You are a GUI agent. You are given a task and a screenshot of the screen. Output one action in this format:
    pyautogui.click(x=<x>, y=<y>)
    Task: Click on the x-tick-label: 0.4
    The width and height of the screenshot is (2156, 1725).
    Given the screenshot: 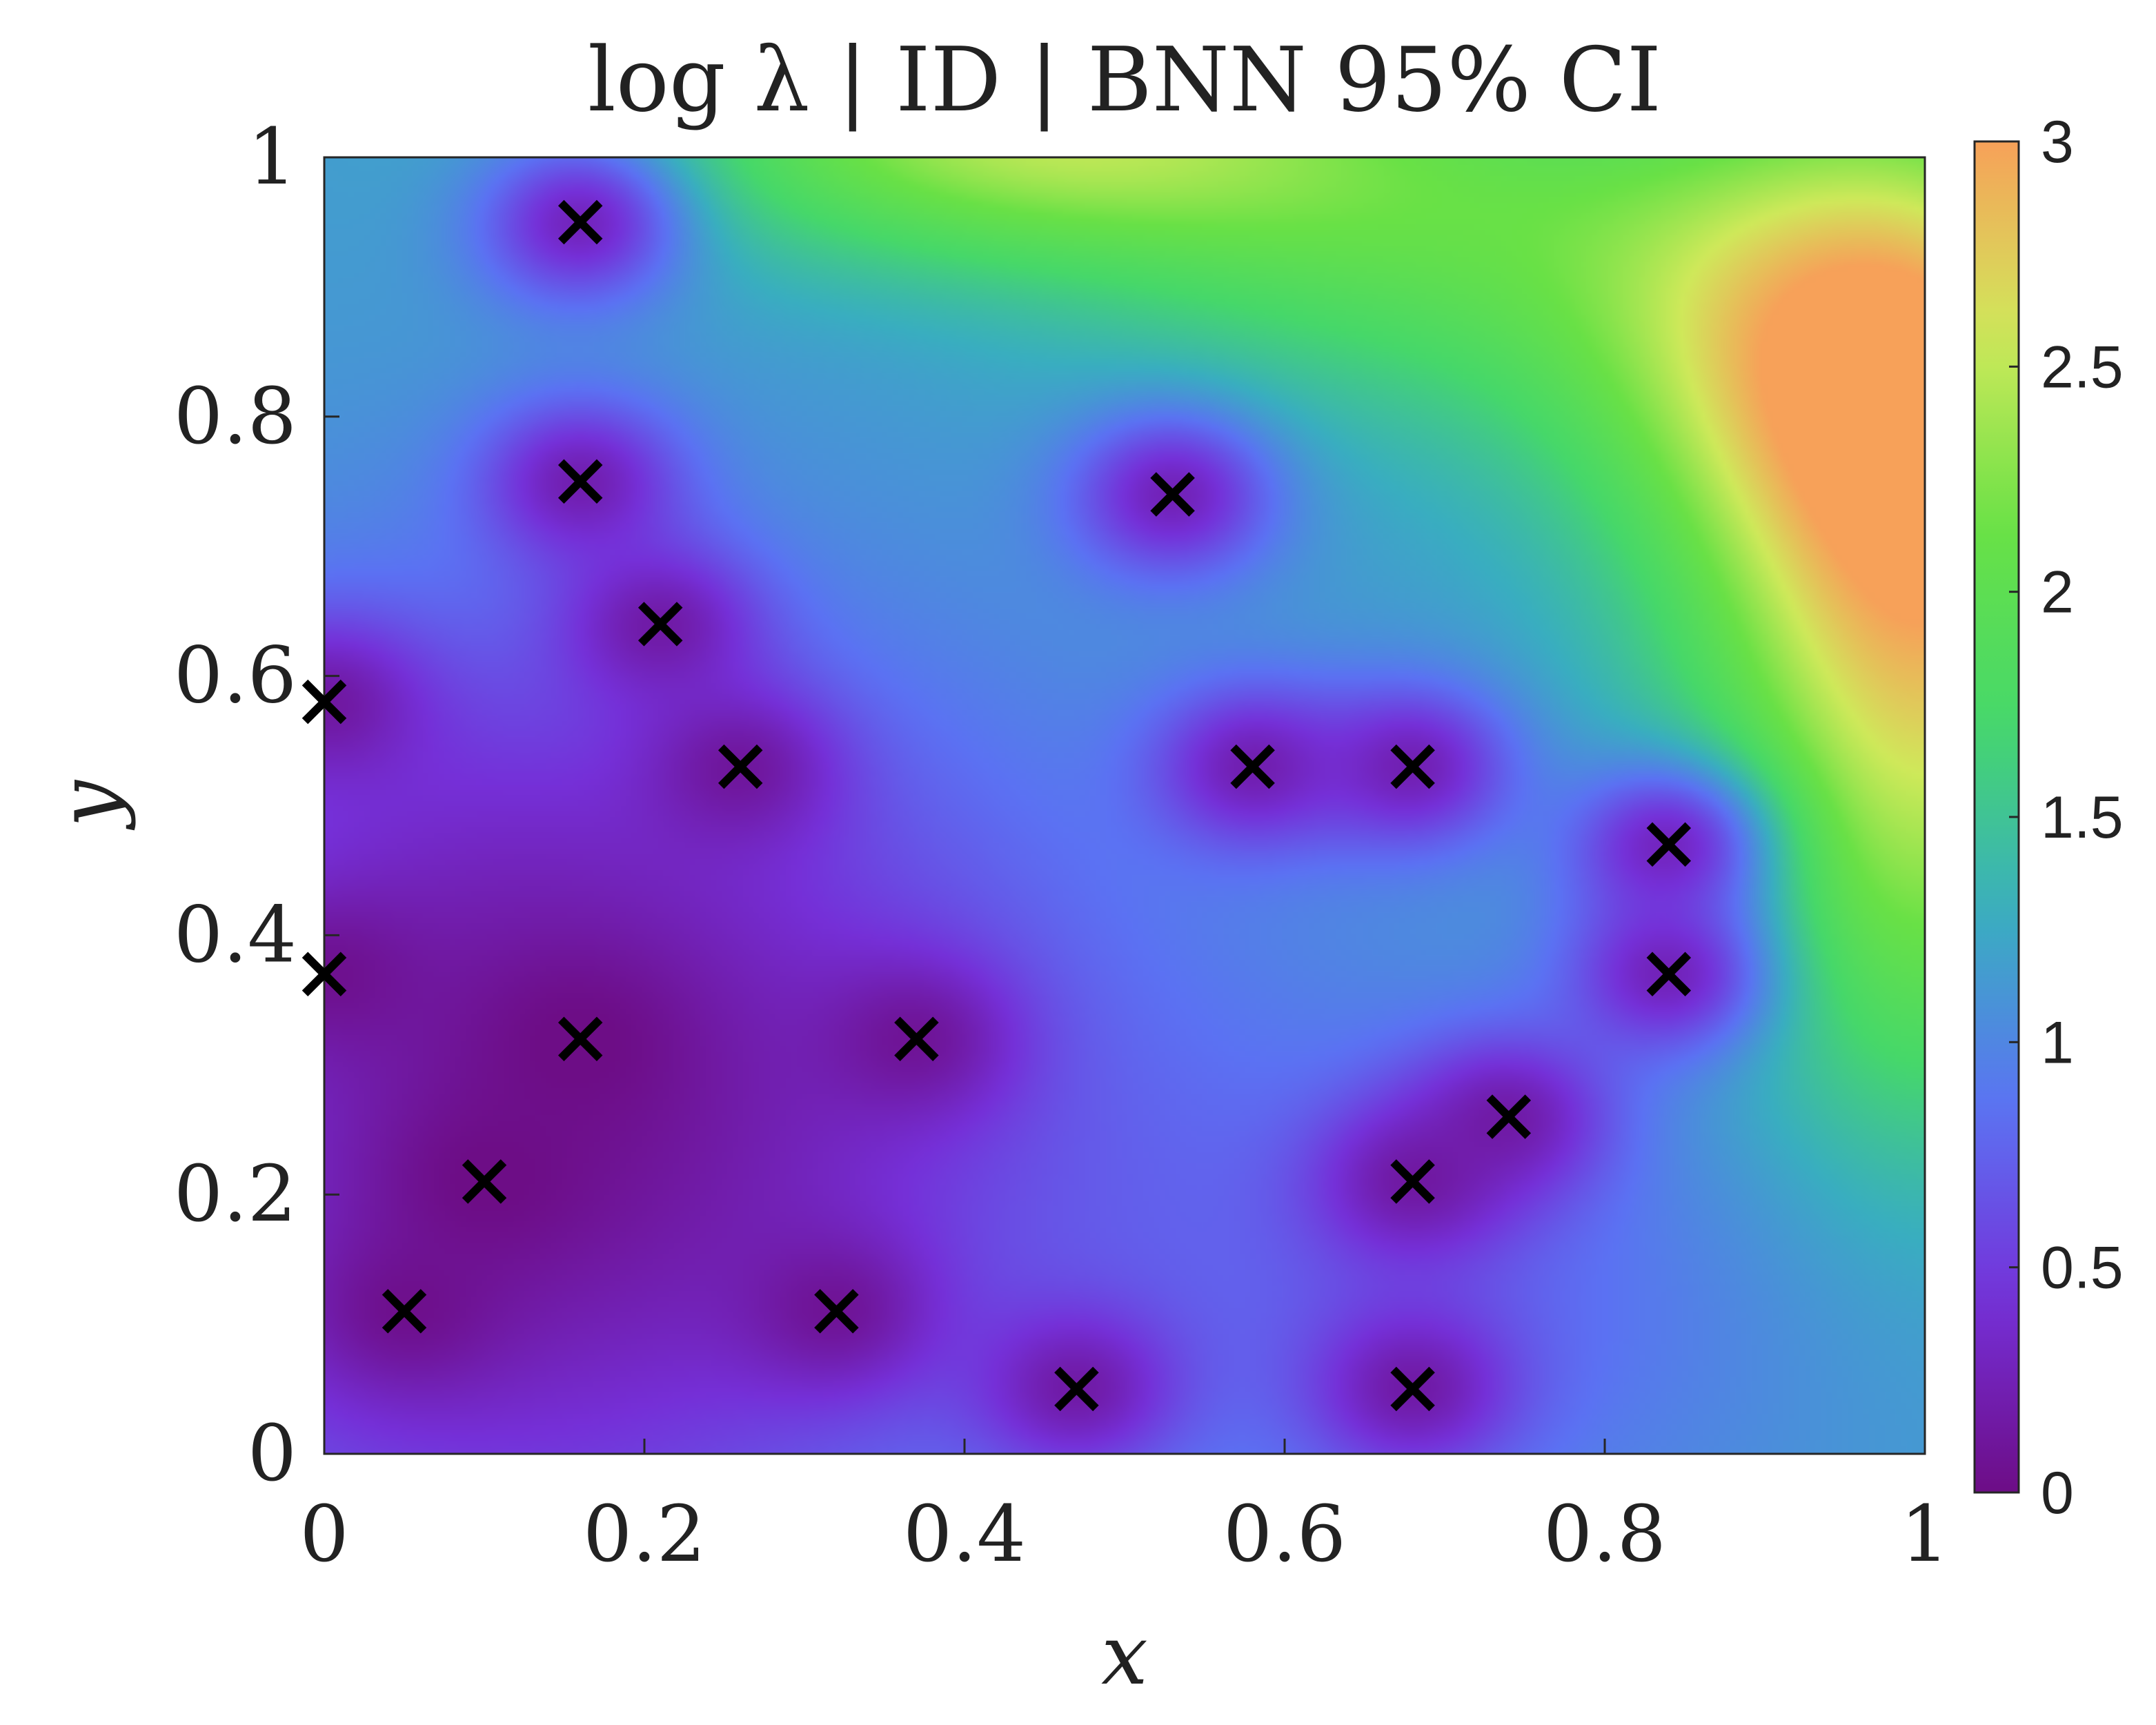 What is the action you would take?
    pyautogui.click(x=964, y=1534)
    